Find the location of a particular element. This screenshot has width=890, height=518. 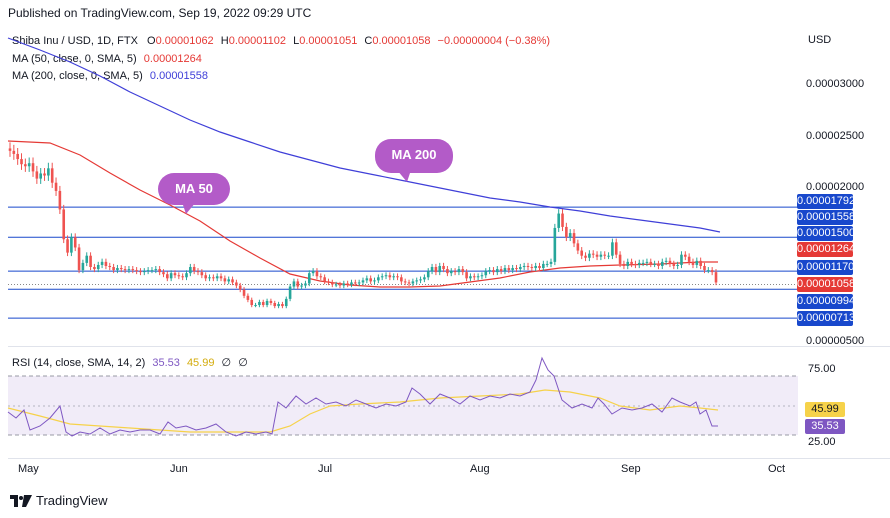

price-badge: 0.00001792 is located at coordinates (826, 201).